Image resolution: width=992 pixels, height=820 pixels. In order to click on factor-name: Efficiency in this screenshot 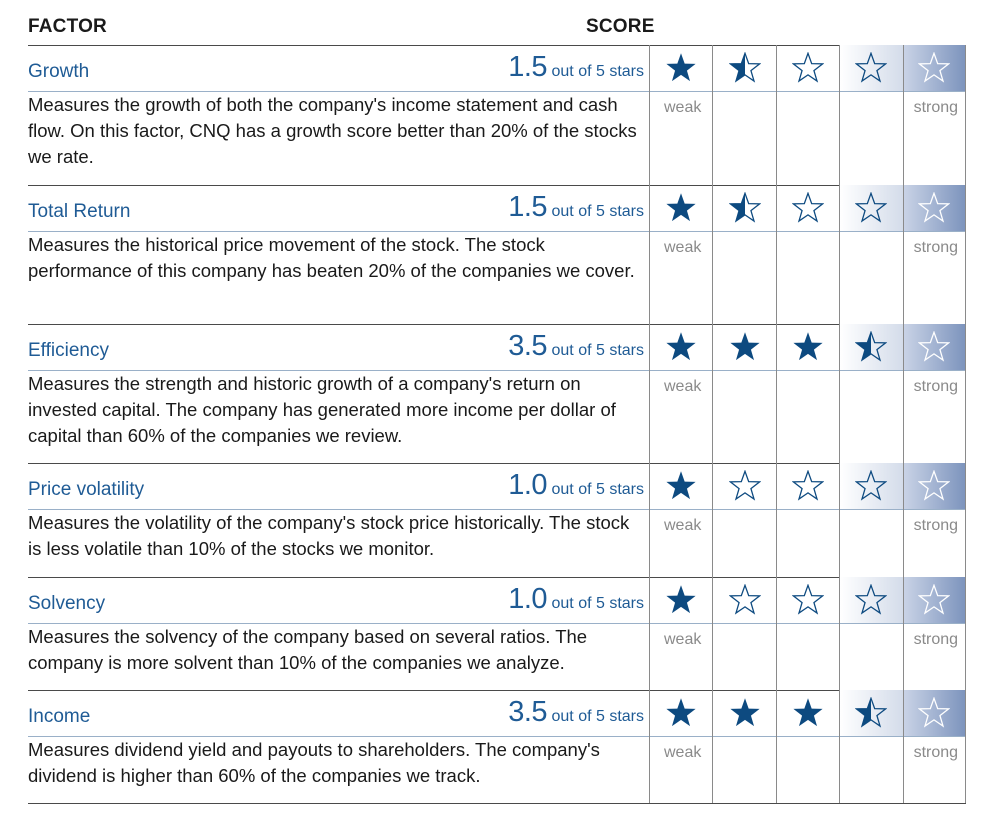, I will do `click(68, 350)`.